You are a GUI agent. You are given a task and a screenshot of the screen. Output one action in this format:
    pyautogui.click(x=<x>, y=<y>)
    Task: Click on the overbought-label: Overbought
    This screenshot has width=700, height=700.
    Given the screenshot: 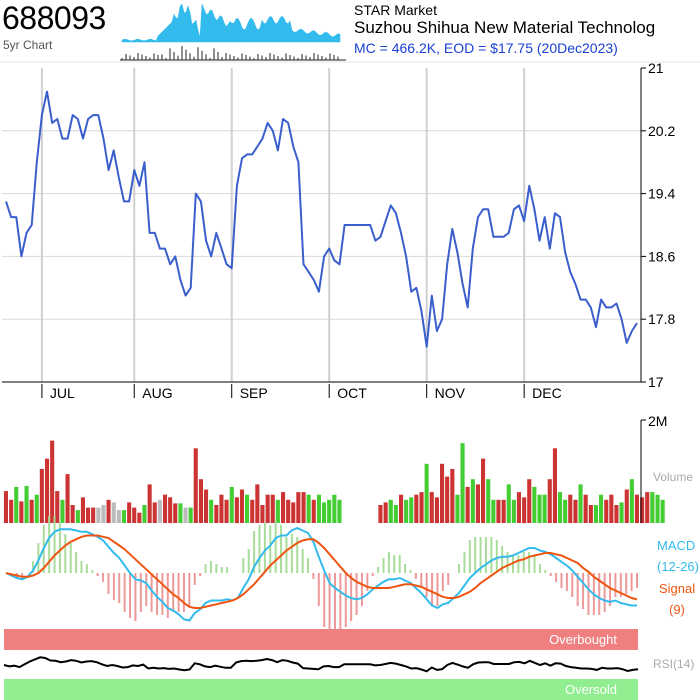 What is the action you would take?
    pyautogui.click(x=583, y=639)
    